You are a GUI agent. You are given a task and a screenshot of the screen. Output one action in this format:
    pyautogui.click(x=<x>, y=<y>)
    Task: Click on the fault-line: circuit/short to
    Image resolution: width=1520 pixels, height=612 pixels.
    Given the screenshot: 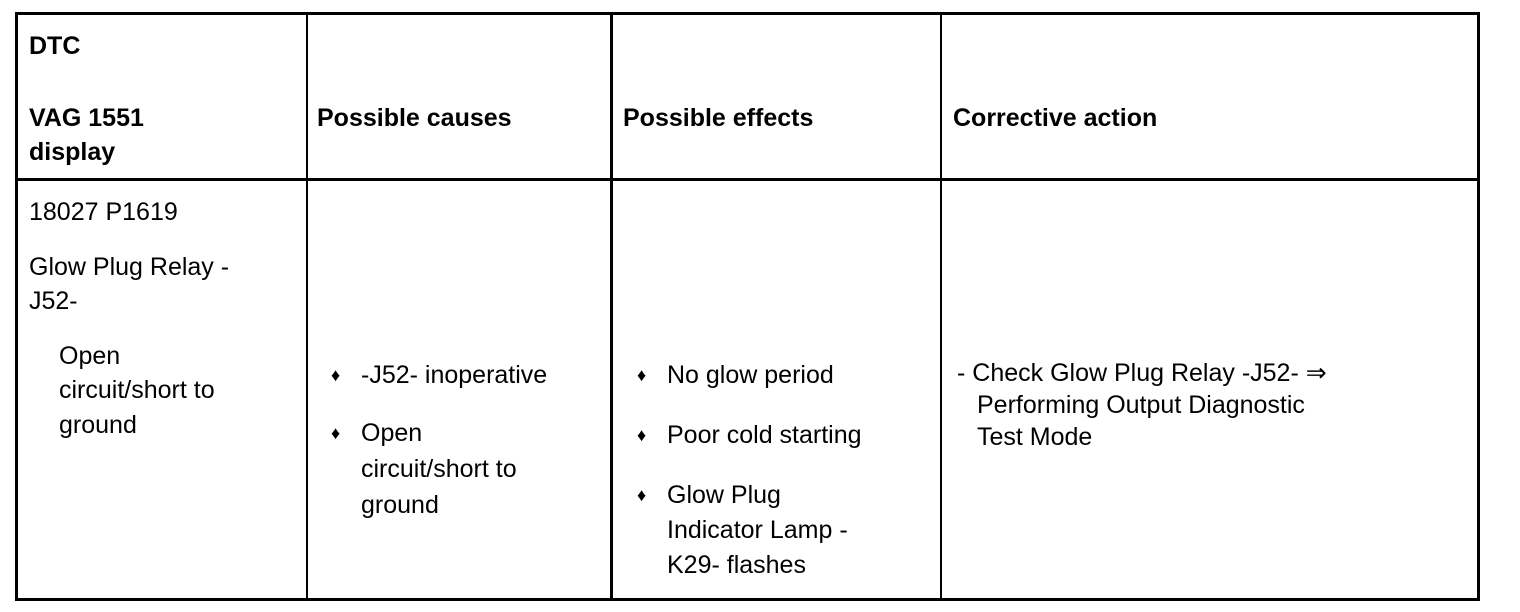 What is the action you would take?
    pyautogui.click(x=137, y=390)
    